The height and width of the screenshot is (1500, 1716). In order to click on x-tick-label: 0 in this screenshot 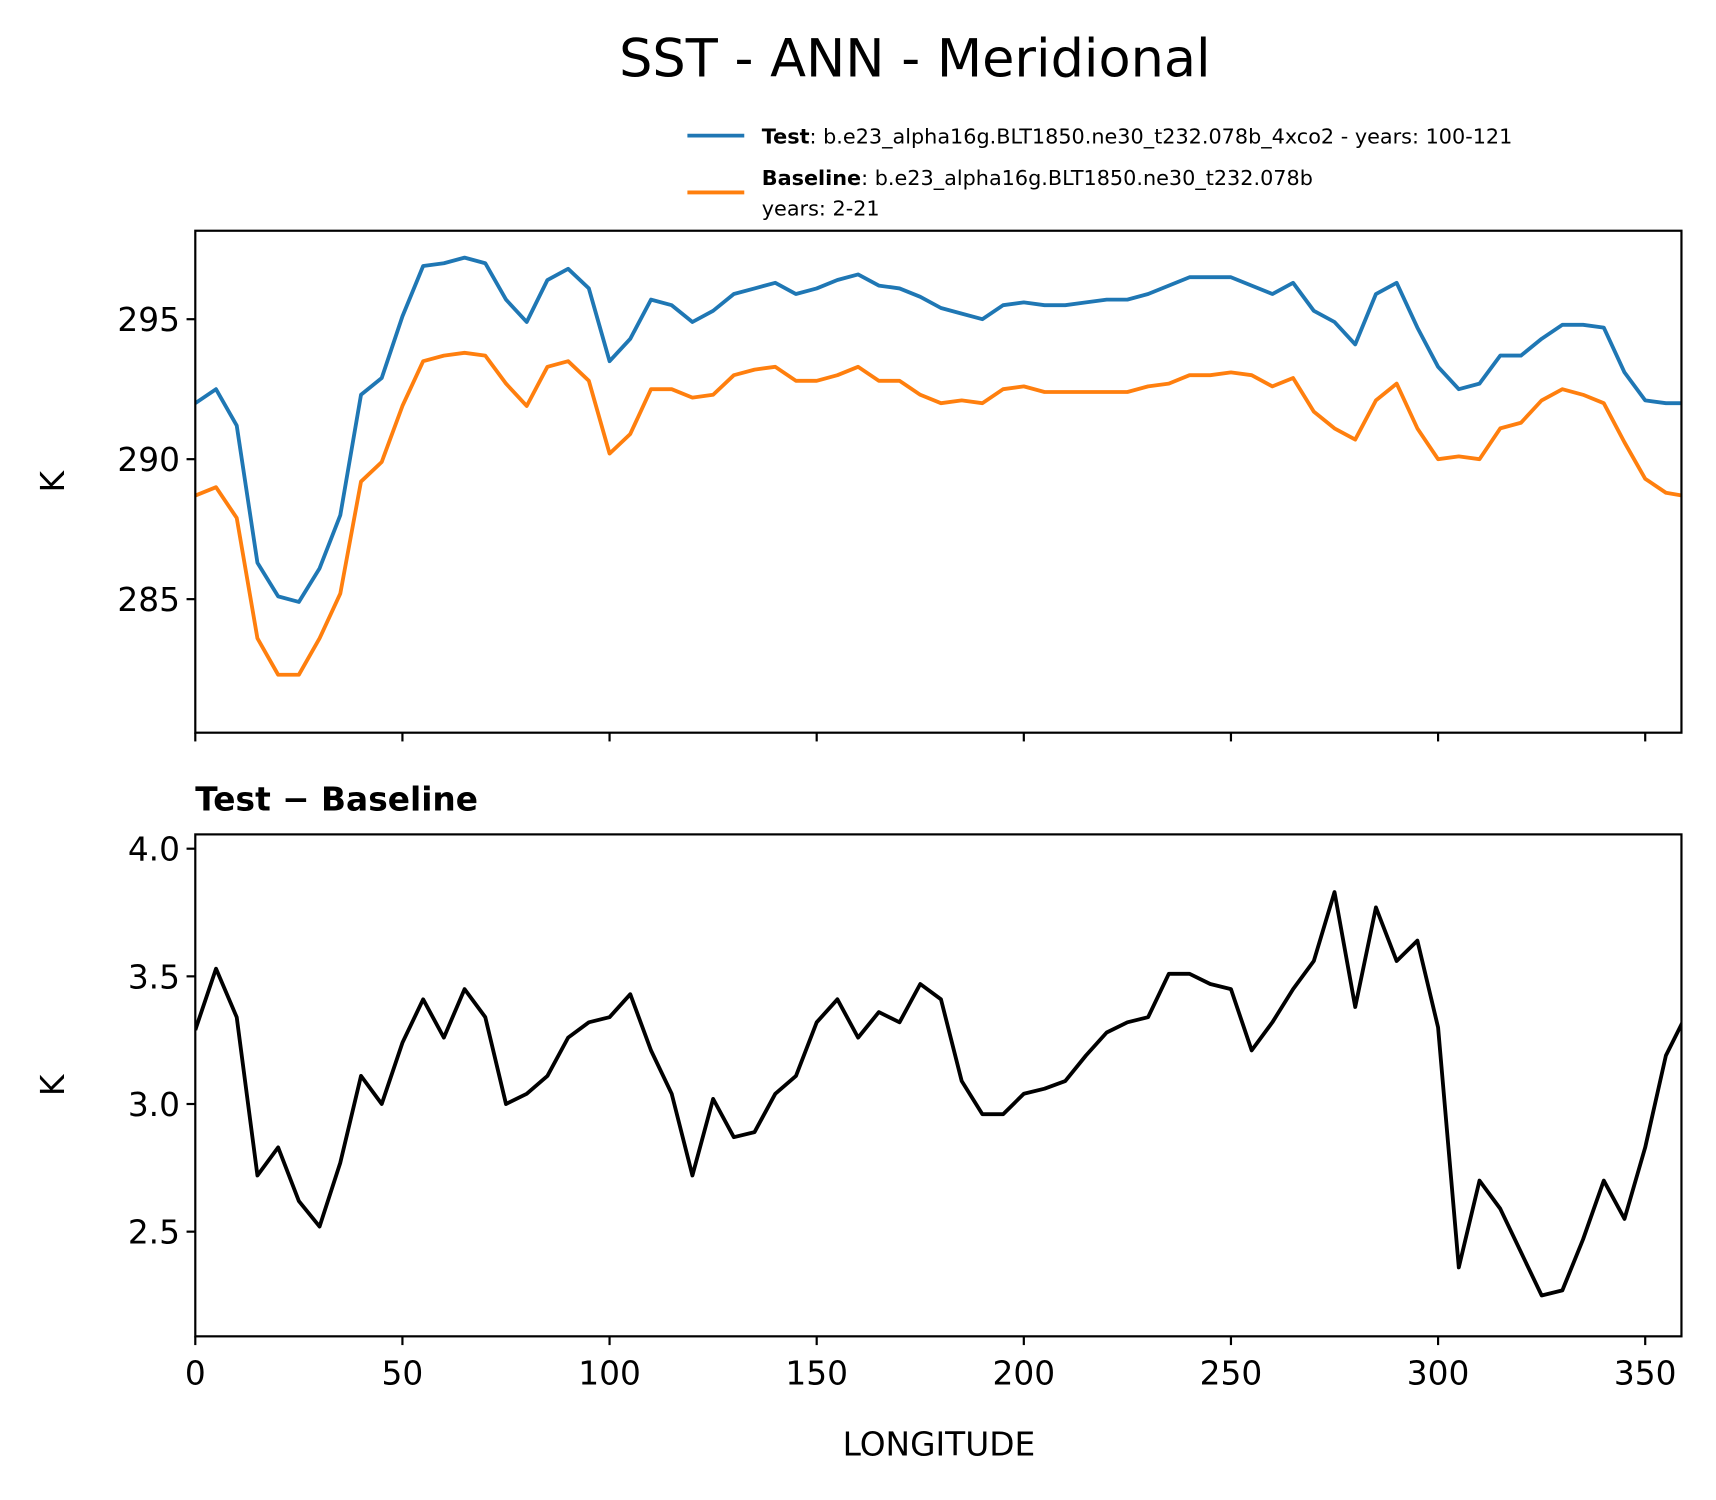, I will do `click(195, 1373)`.